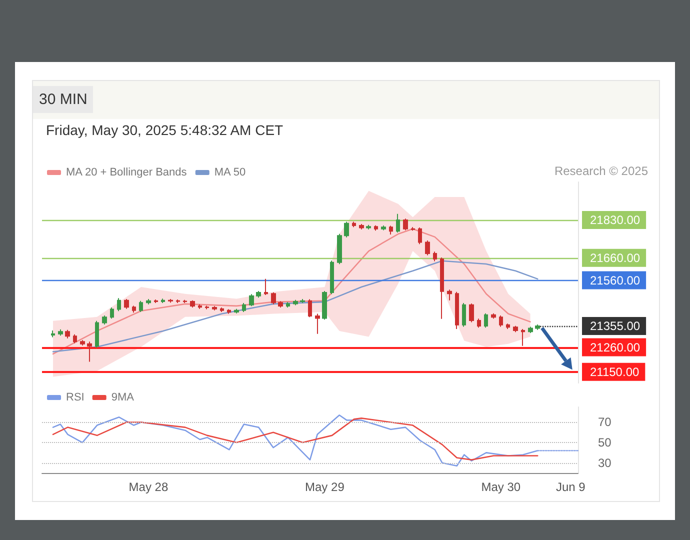 The image size is (690, 540). Describe the element at coordinates (615, 280) in the screenshot. I see `ref-line-label: 21560.00` at that location.